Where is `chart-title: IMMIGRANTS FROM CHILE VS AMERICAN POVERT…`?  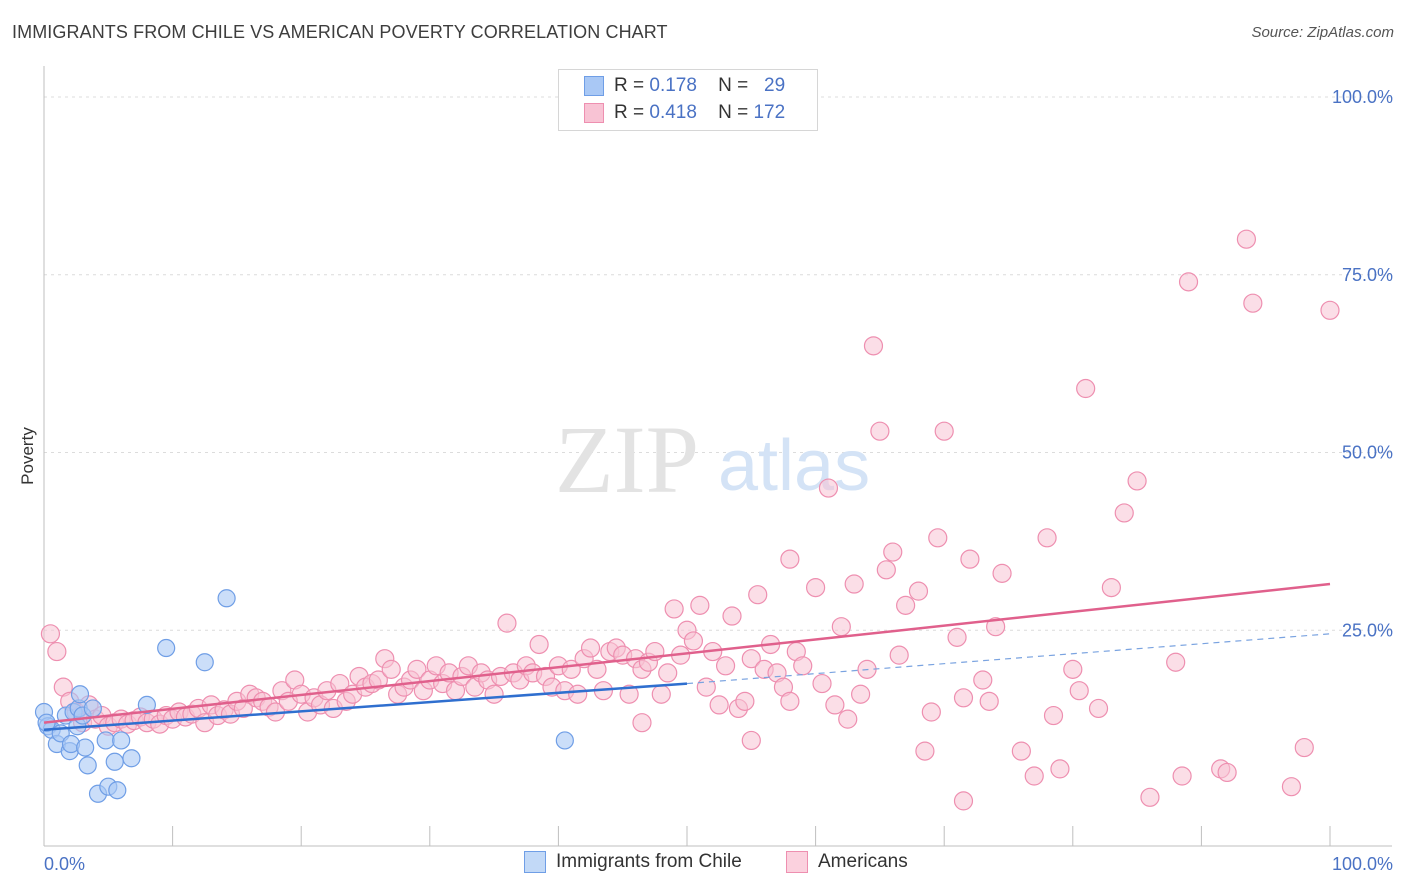
chart-title: IMMIGRANTS FROM CHILE VS AMERICAN POVERT… is located at coordinates (340, 32).